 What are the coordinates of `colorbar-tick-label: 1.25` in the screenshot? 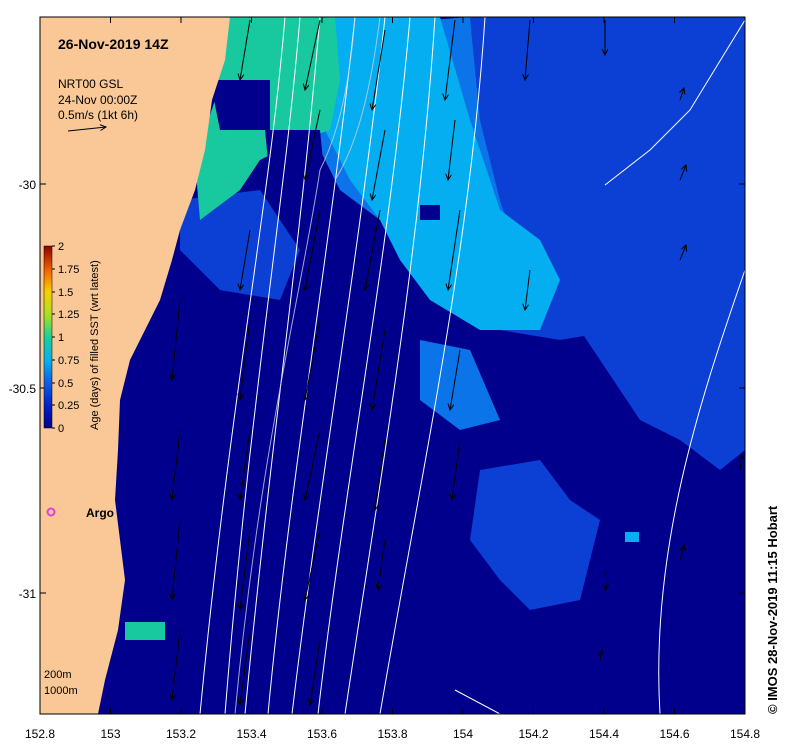 It's located at (68, 315).